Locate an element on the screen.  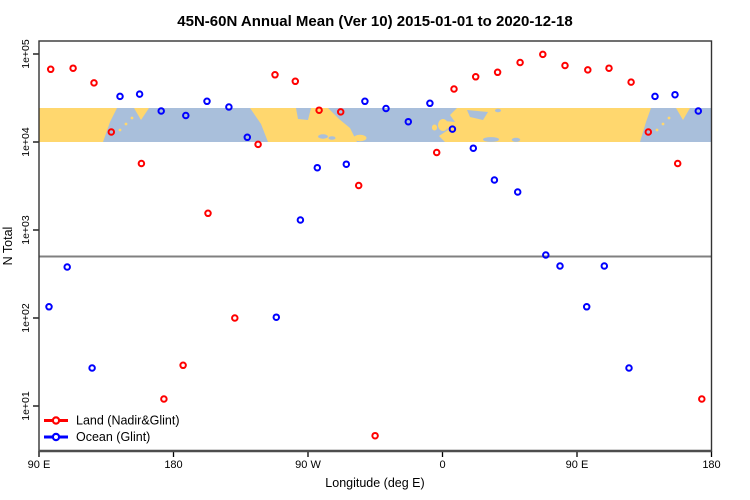
legend-marker-ocean is located at coordinates (56, 437).